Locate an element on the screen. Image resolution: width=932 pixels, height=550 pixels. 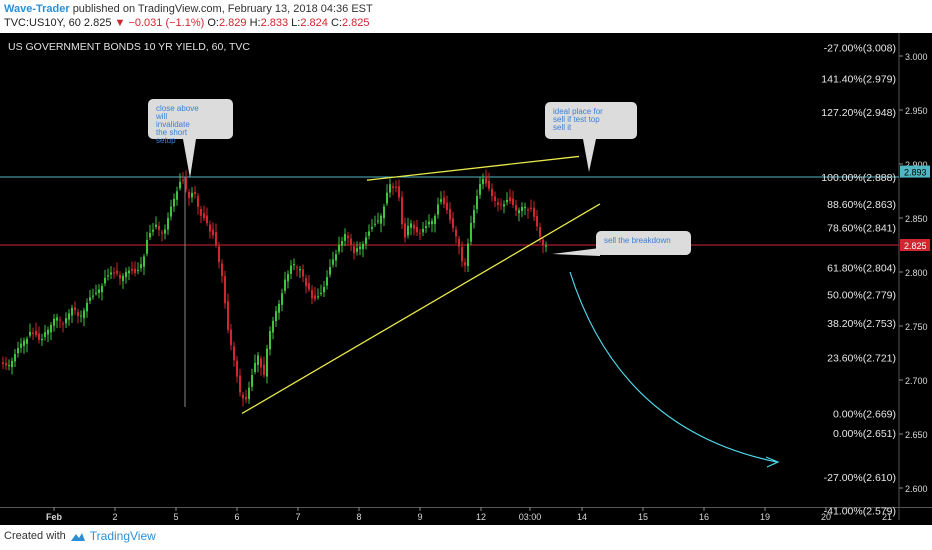
fib-label: -27.00%(3.008) is located at coordinates (860, 48).